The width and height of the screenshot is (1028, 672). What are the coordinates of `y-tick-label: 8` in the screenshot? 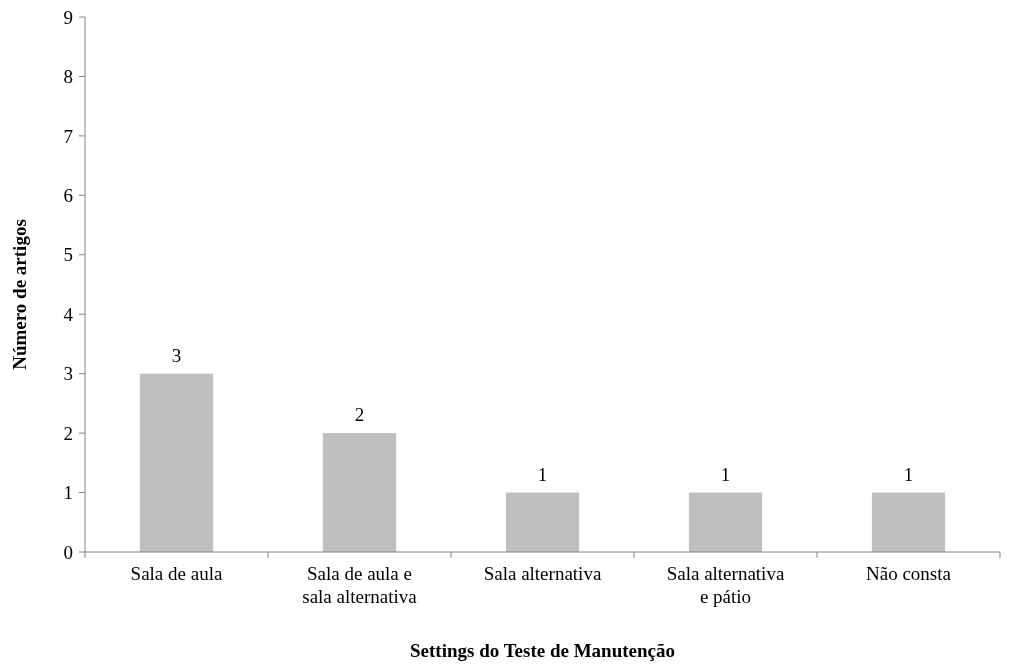 It's located at (68, 77).